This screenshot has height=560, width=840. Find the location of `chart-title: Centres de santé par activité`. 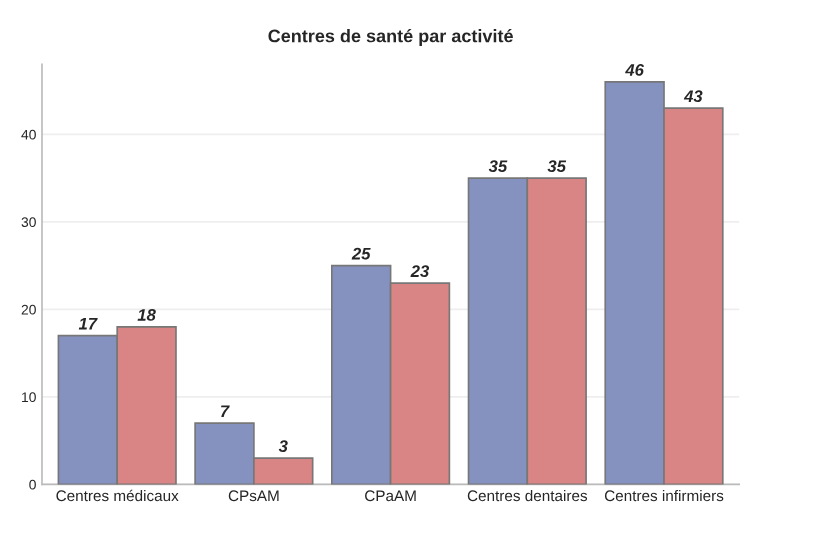

chart-title: Centres de santé par activité is located at coordinates (390, 37).